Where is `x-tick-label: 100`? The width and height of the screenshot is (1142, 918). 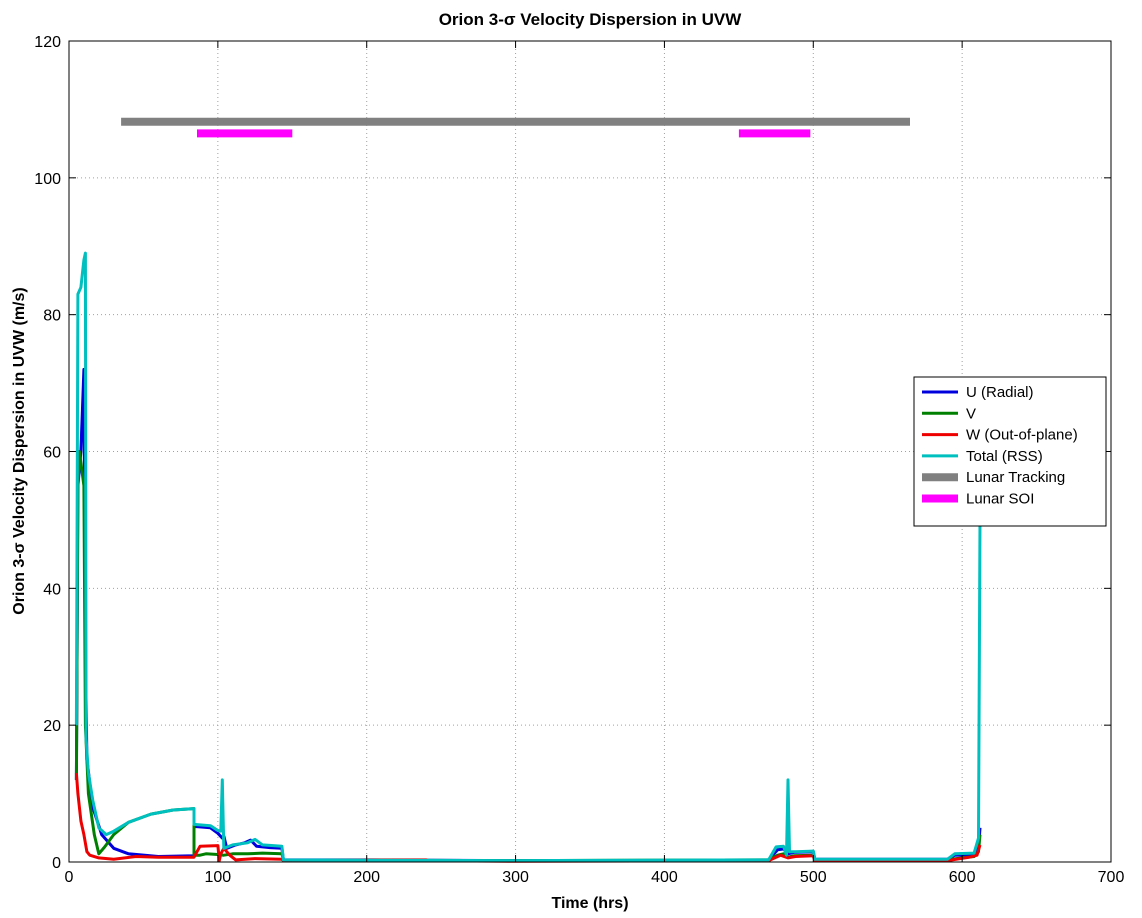
x-tick-label: 100 is located at coordinates (218, 877).